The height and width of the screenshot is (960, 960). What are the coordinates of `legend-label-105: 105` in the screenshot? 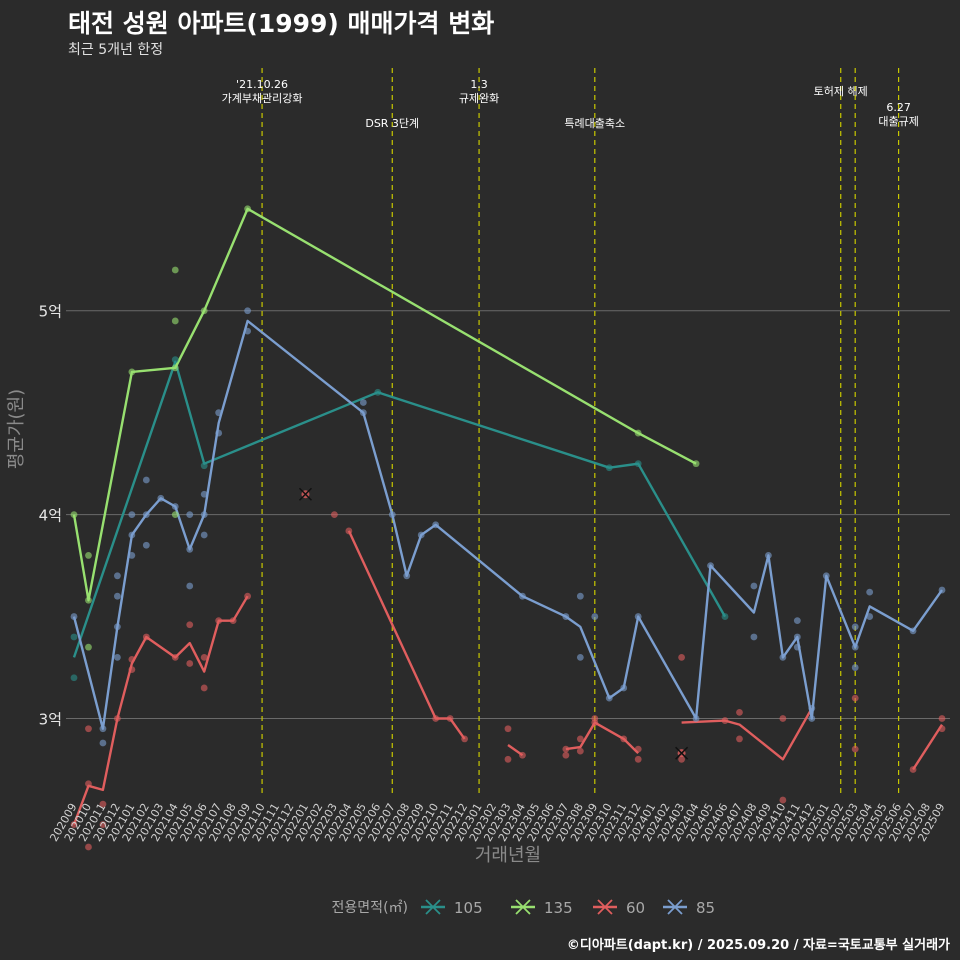 It's located at (468, 908).